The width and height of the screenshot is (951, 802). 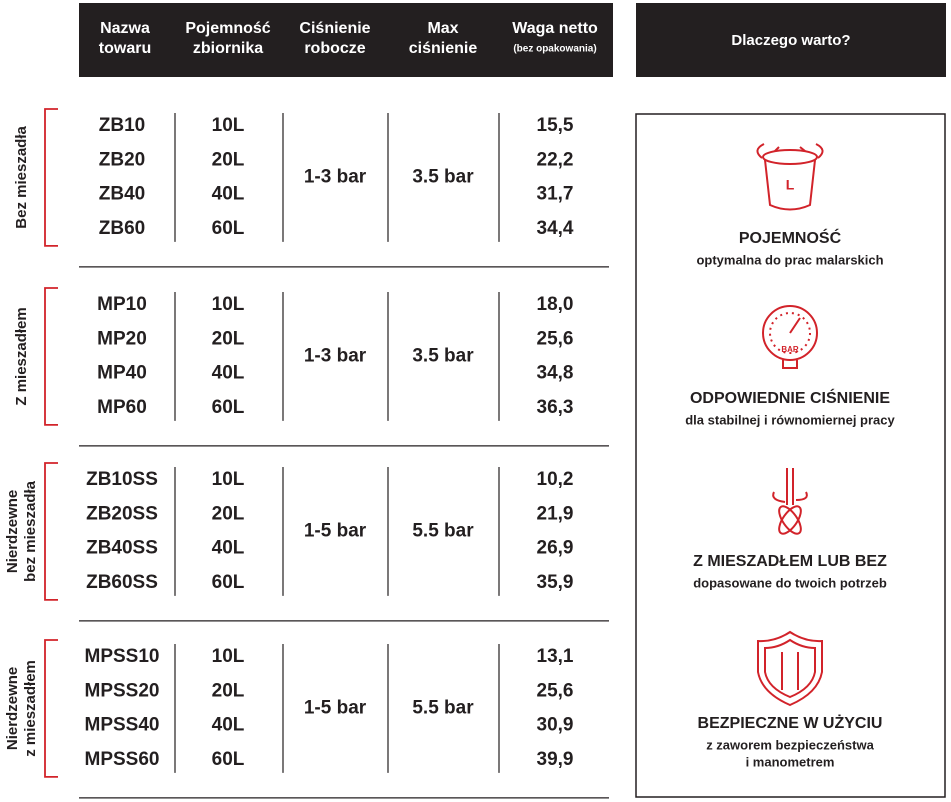 I want to click on product-name: MPSS40, so click(x=122, y=725).